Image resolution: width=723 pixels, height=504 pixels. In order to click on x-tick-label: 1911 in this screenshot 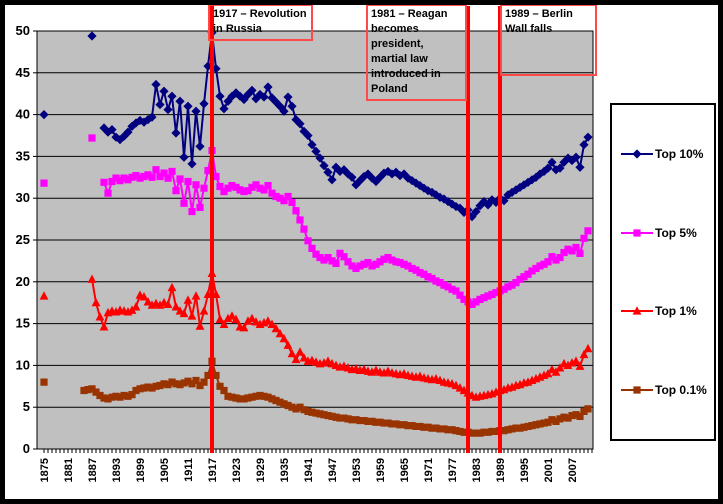, I will do `click(189, 470)`.